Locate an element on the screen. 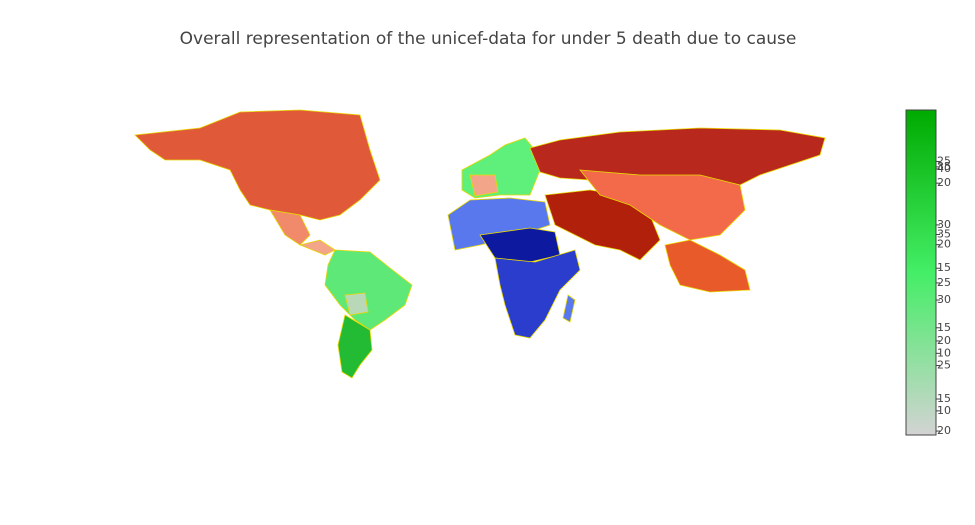 The height and width of the screenshot is (525, 975). russia is located at coordinates (677, 156).